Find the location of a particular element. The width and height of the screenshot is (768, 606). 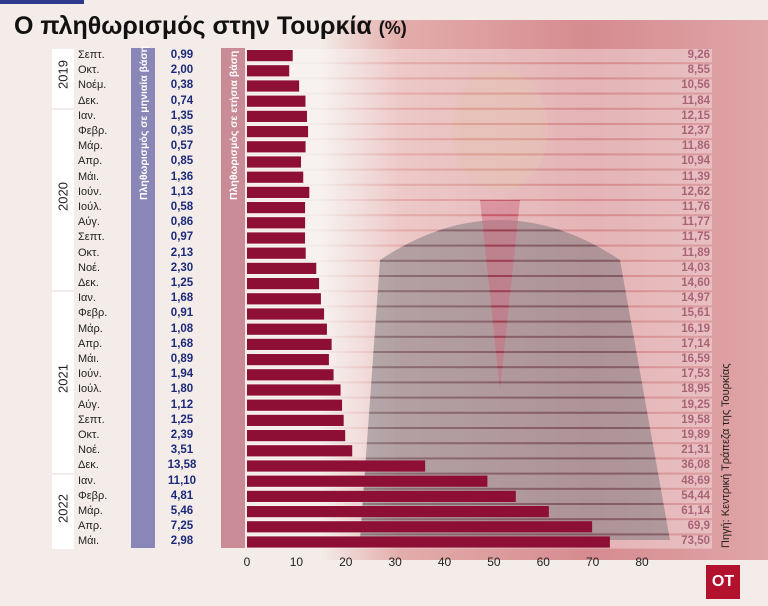

annual-value-label: 14,60 is located at coordinates (675, 283).